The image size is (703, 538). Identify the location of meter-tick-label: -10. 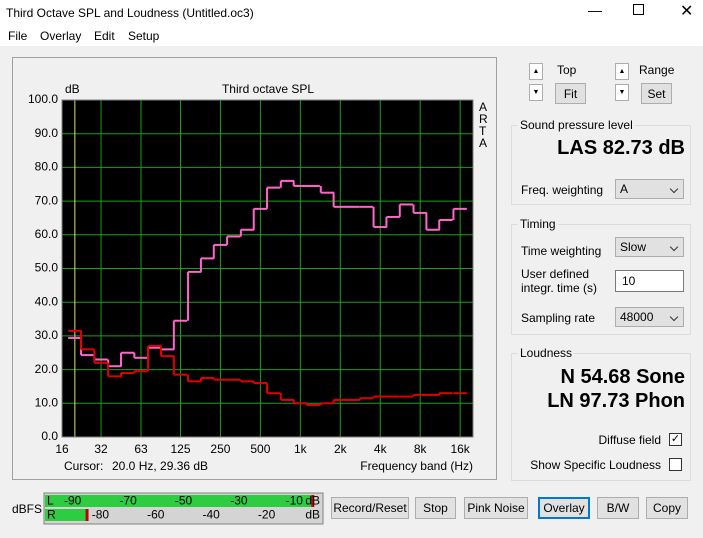
(295, 501).